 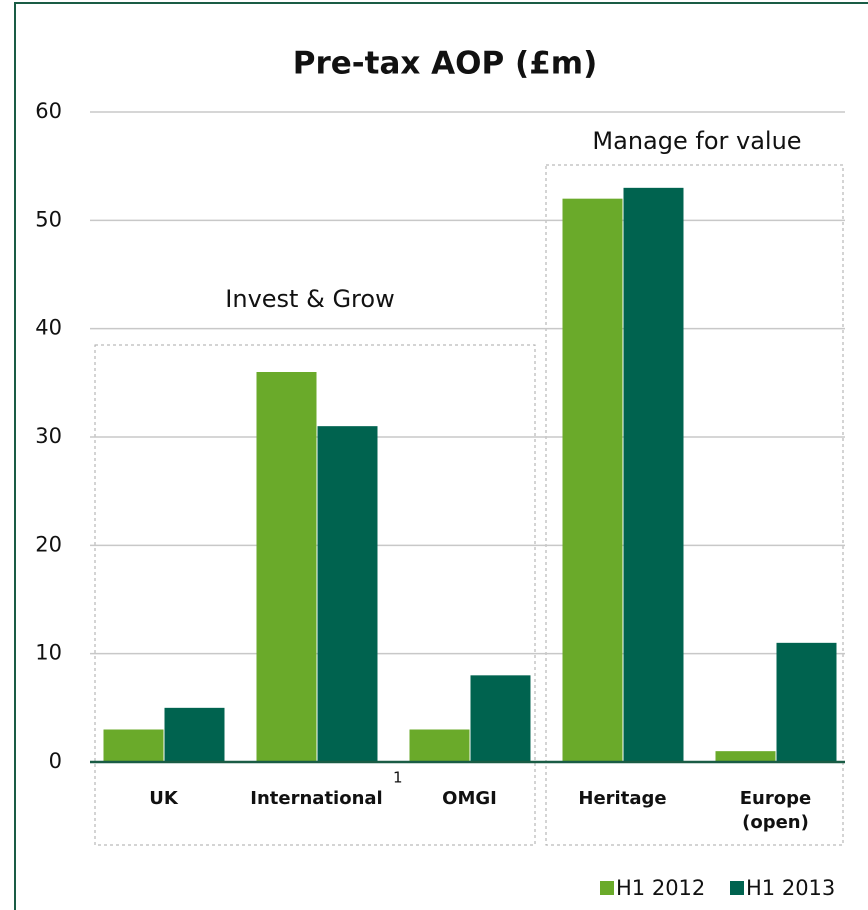 What do you see at coordinates (316, 798) in the screenshot?
I see `x-tick-label: International` at bounding box center [316, 798].